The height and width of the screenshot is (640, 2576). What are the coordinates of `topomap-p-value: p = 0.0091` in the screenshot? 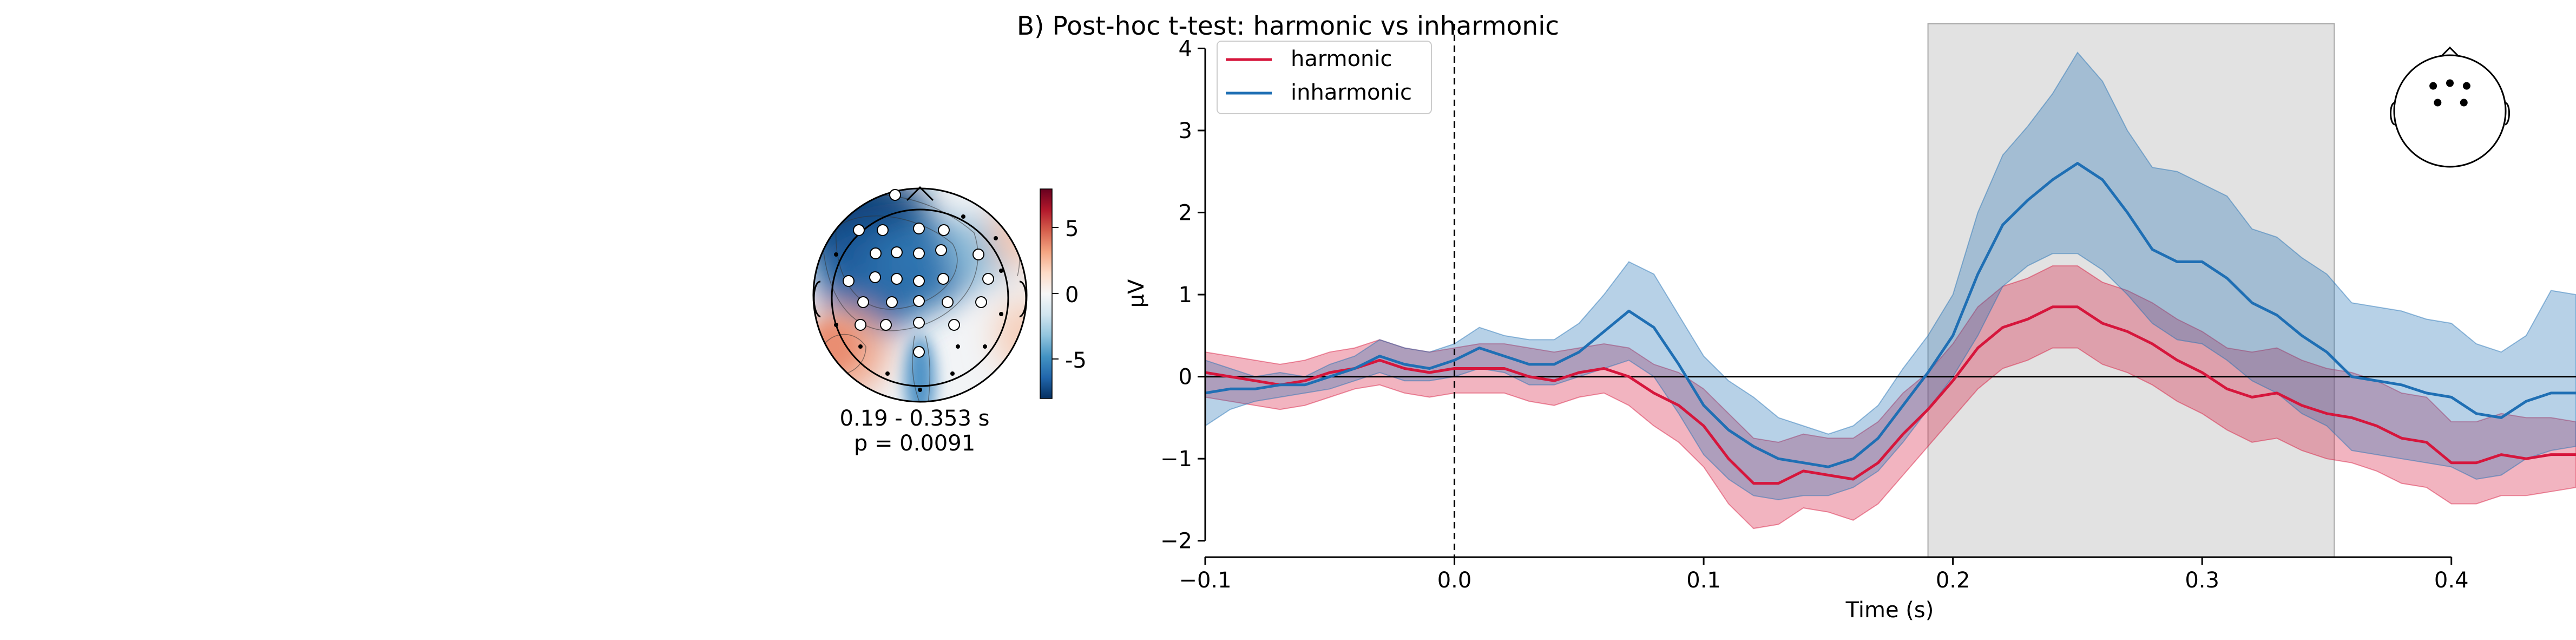 It's located at (914, 444).